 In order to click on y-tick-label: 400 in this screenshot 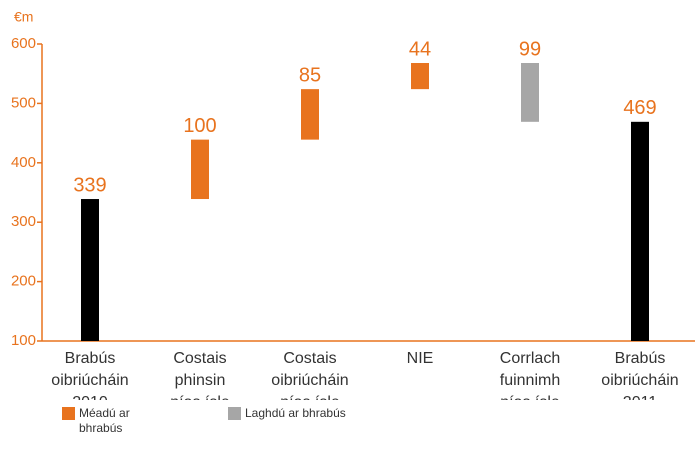, I will do `click(23, 162)`.